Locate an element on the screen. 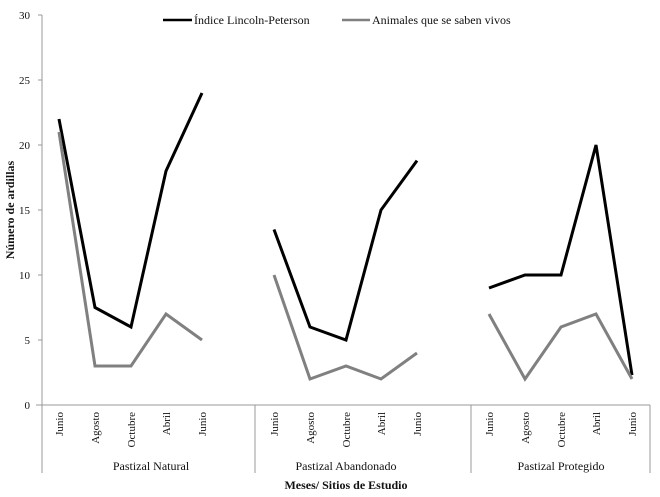 This screenshot has width=660, height=497. legend-label: Animales que se saben vivos is located at coordinates (441, 20).